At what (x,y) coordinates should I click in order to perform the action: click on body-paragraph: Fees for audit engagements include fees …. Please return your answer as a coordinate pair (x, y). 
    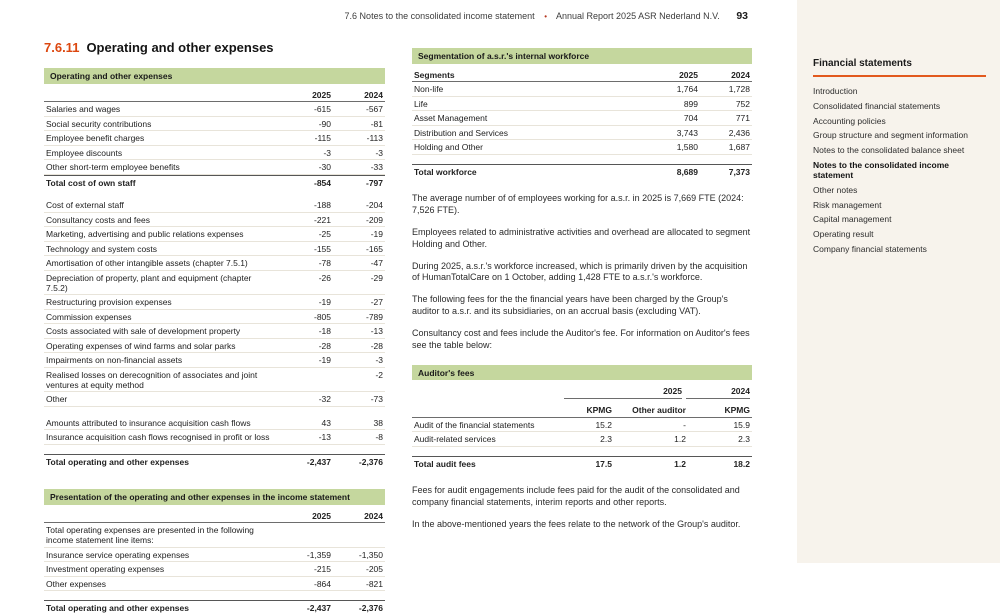
    Looking at the image, I should click on (576, 496).